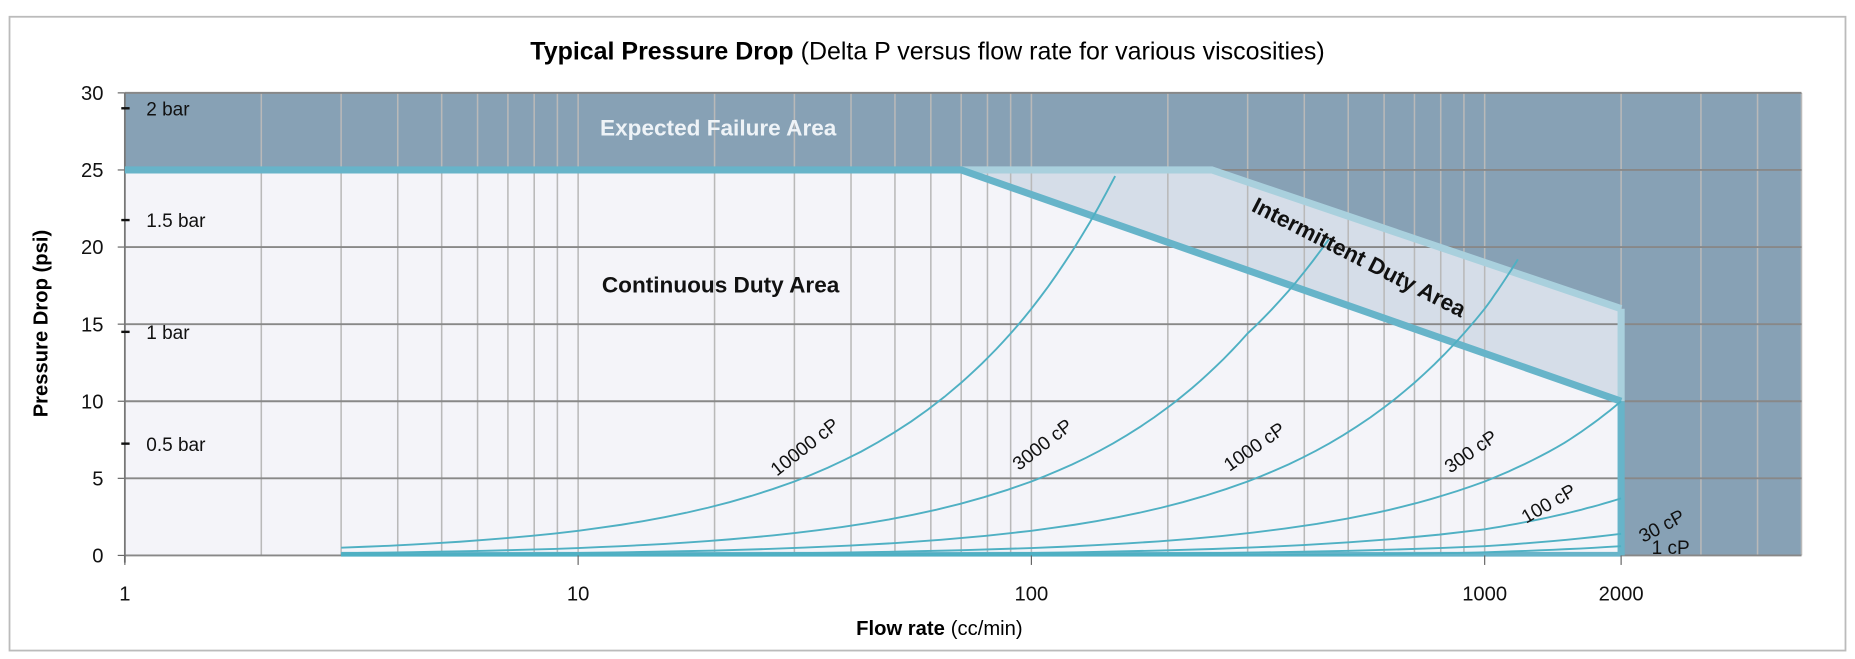 The height and width of the screenshot is (659, 1855). I want to click on x-tick-label: 10, so click(578, 595).